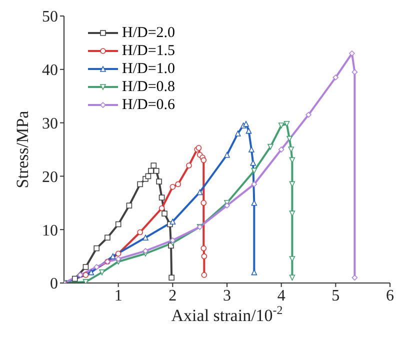  Describe the element at coordinates (22, 149) in the screenshot. I see `y-axis-title: Stress/MPa` at that location.